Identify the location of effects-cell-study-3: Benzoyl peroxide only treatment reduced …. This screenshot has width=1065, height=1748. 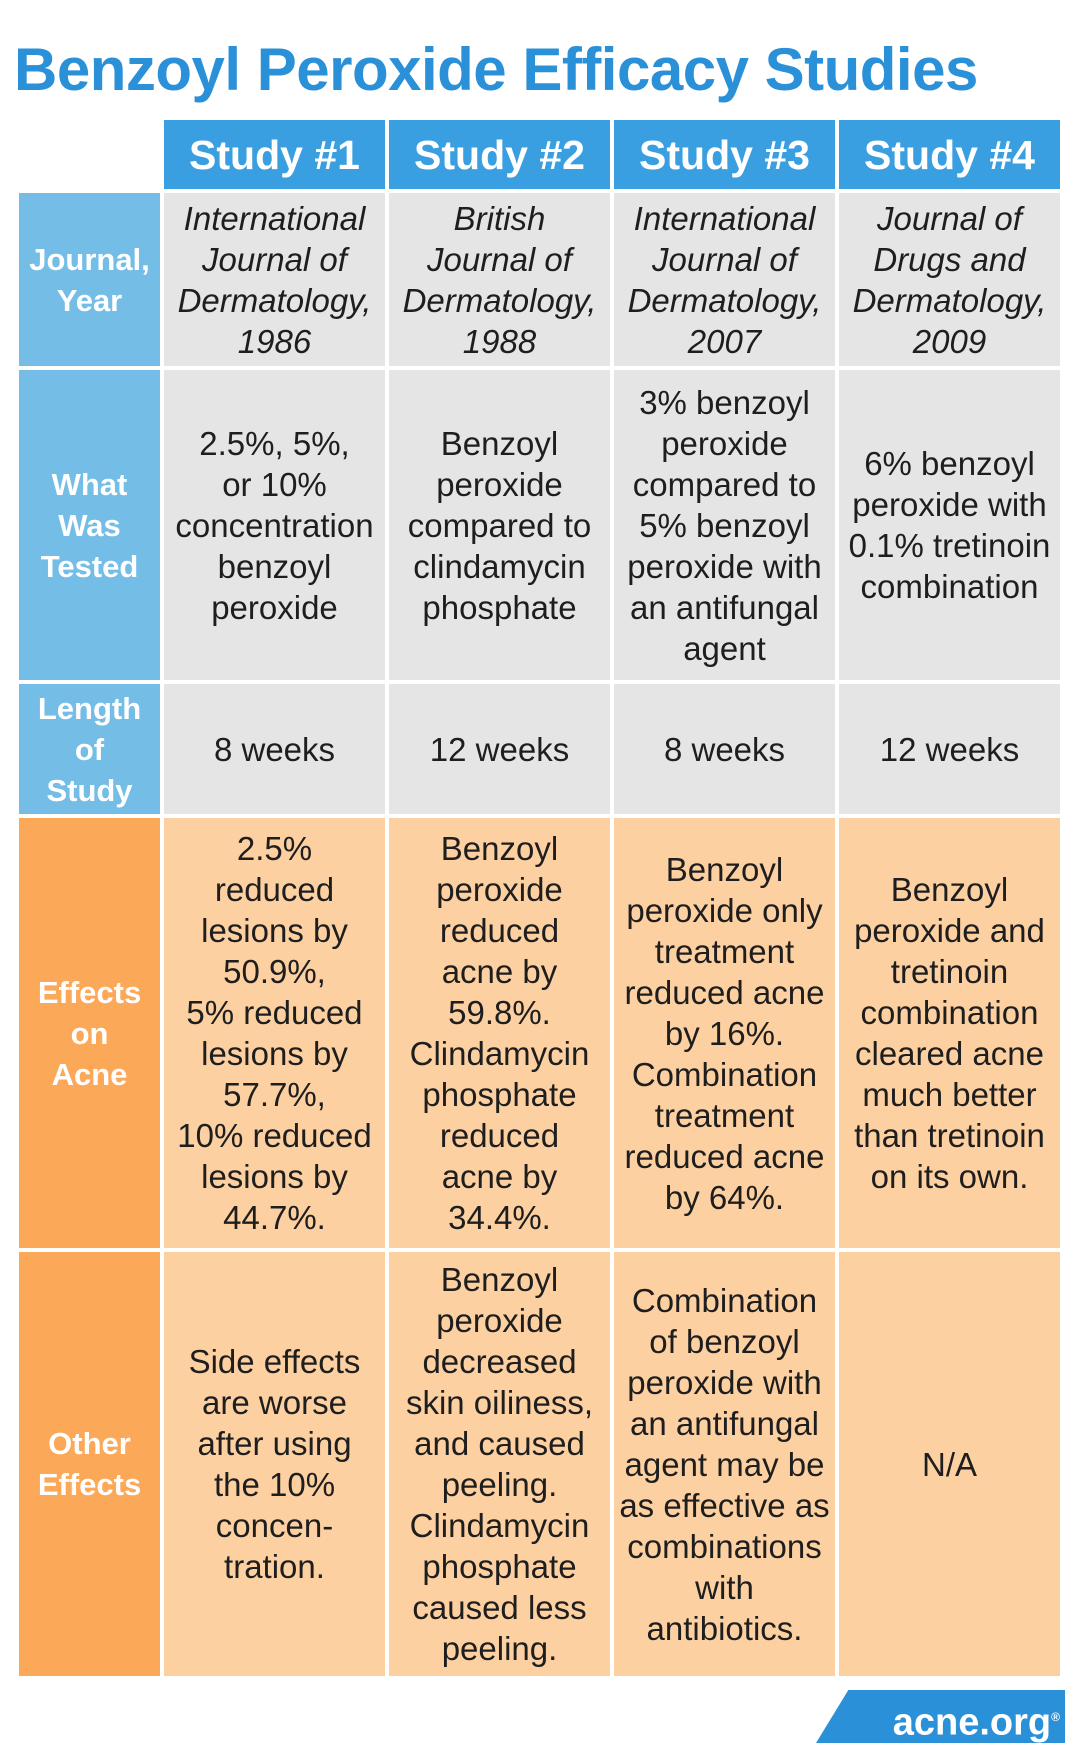
(724, 1033).